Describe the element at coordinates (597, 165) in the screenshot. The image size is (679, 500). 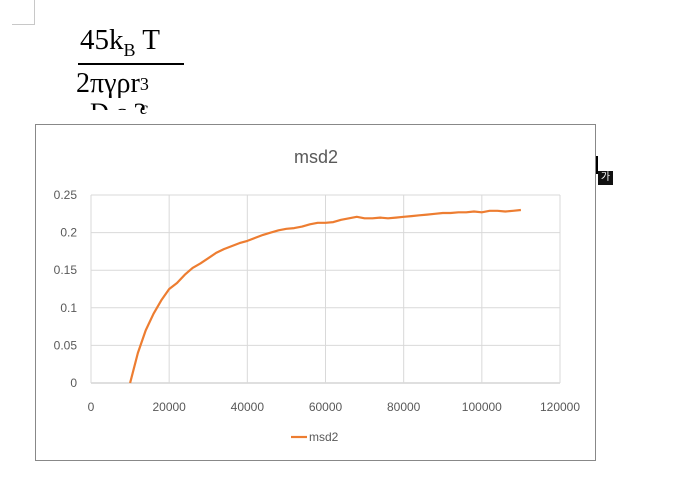
I see `text-cursor` at that location.